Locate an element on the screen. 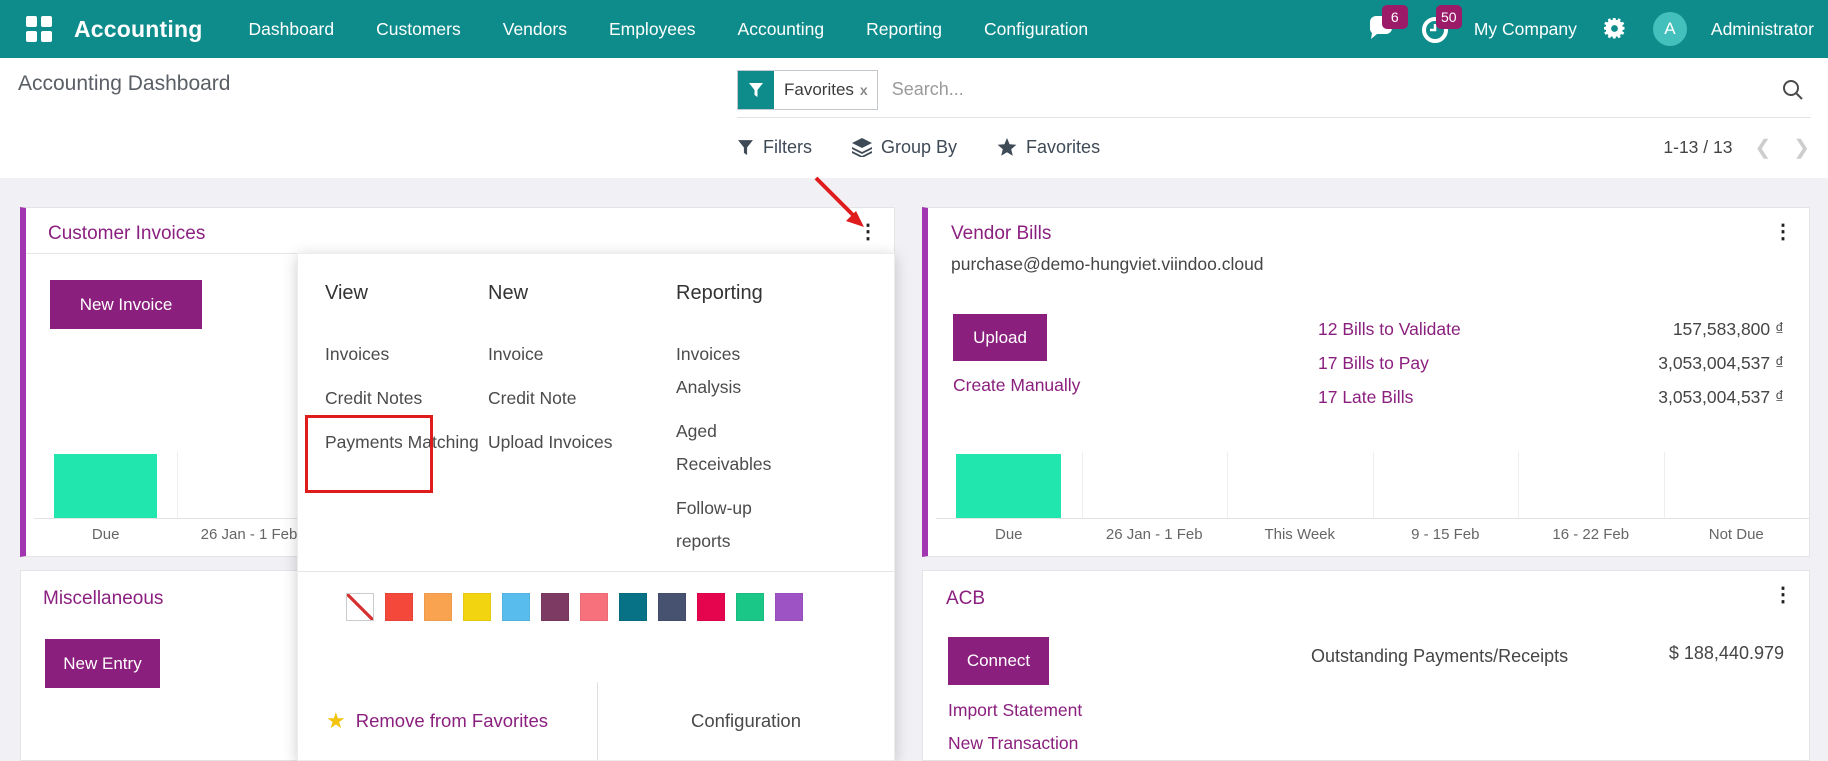 The width and height of the screenshot is (1828, 761). connect-button: Connect is located at coordinates (998, 661).